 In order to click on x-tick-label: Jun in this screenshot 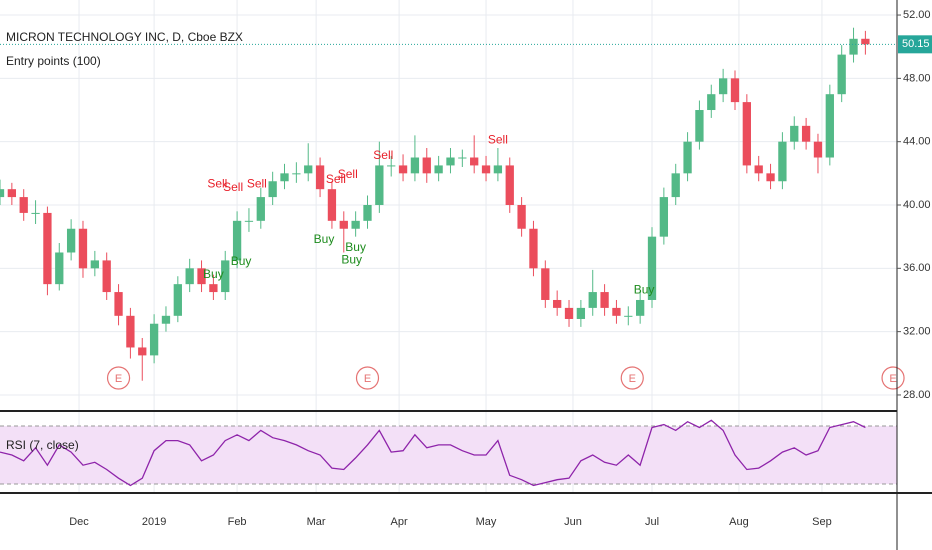, I will do `click(573, 522)`.